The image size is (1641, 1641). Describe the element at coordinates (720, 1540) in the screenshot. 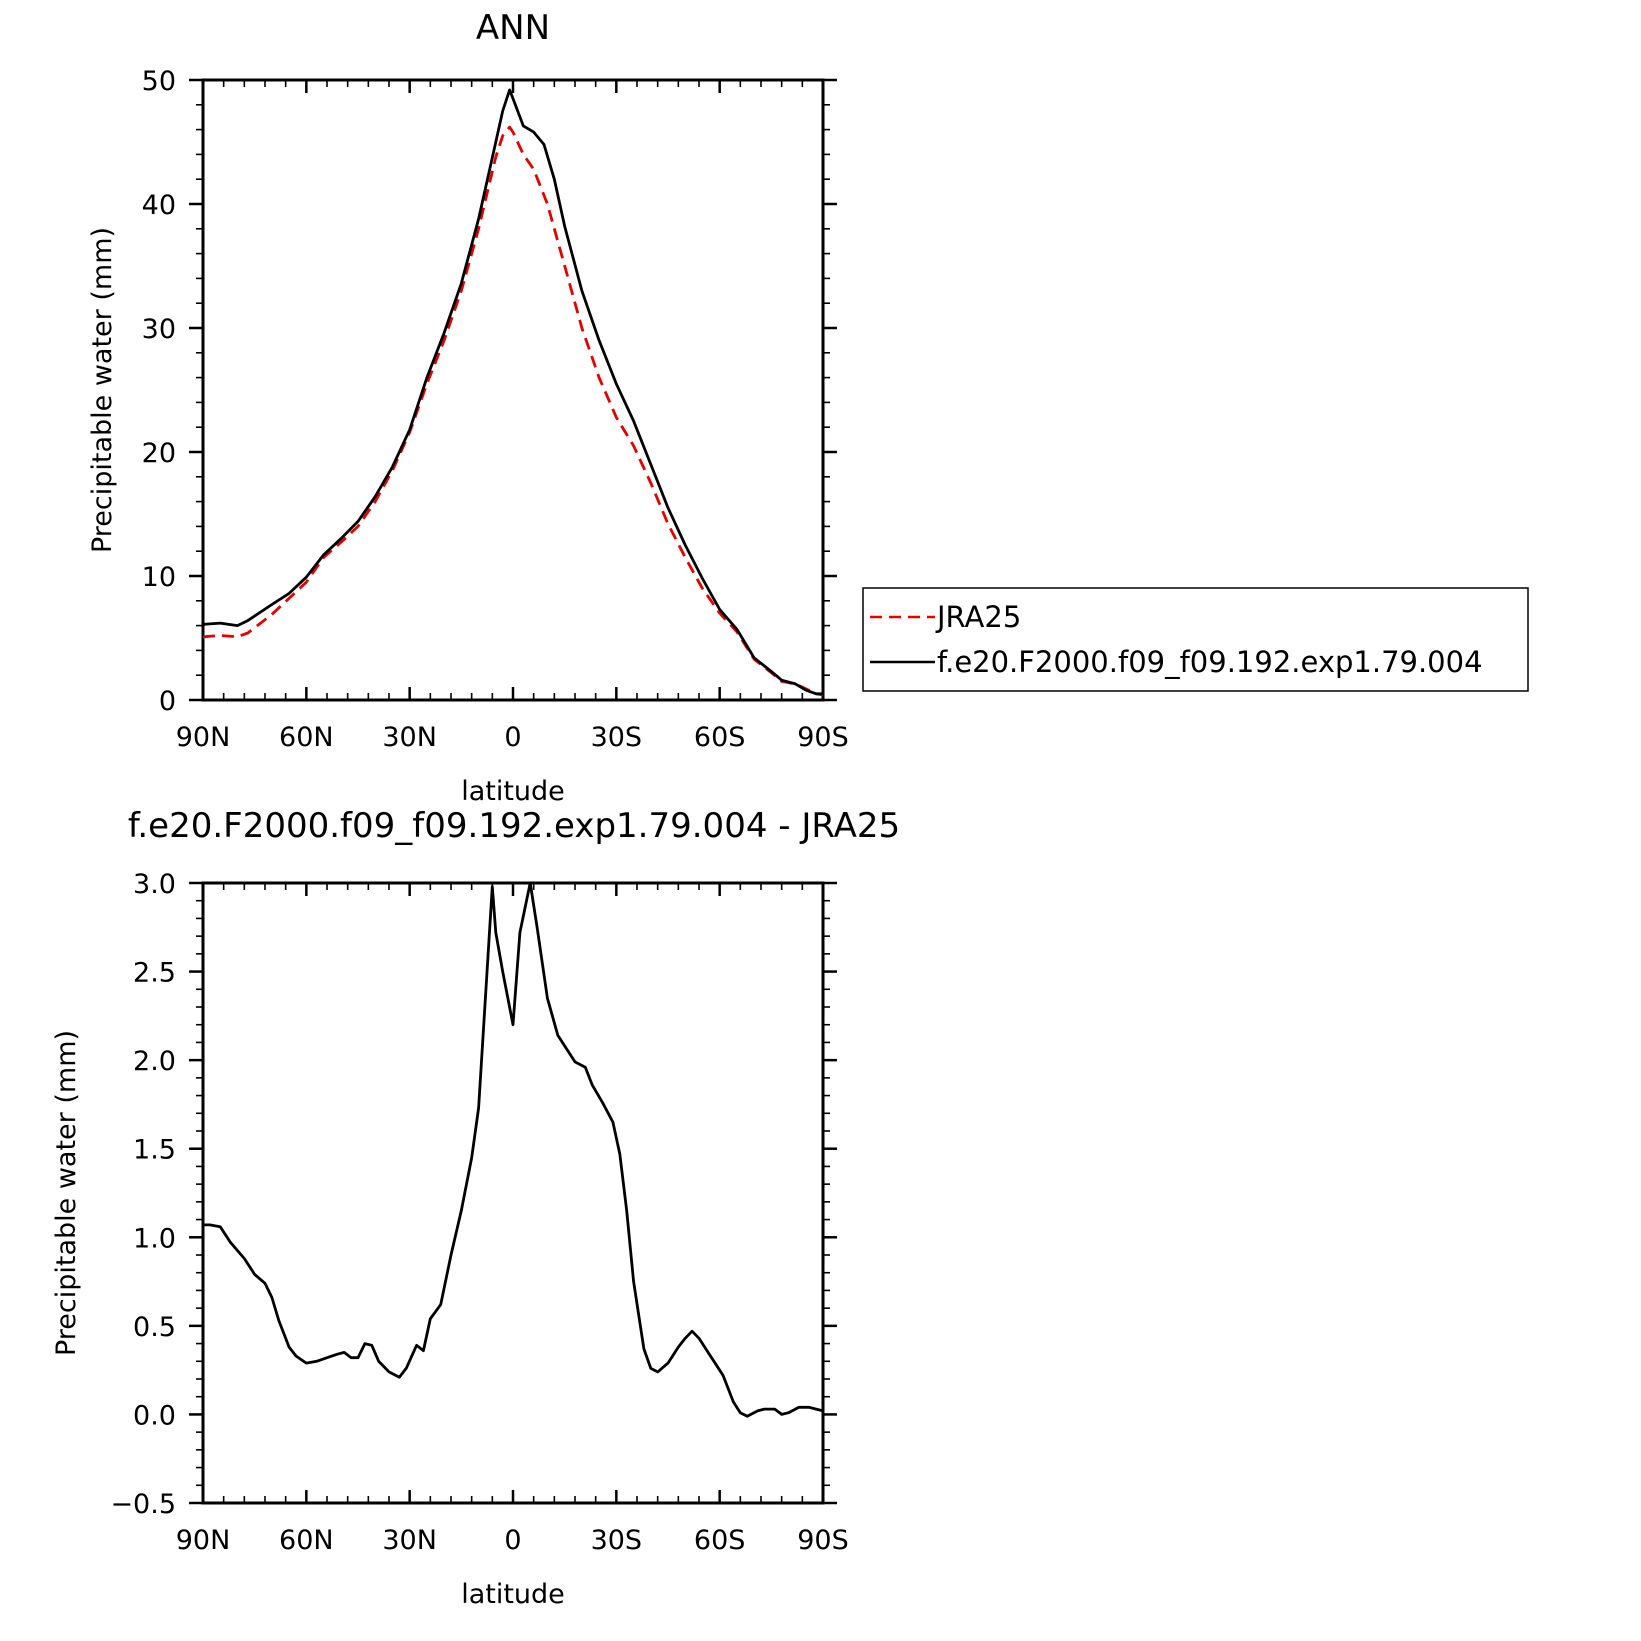

I see `bottom-x-tick-label: 60S` at that location.